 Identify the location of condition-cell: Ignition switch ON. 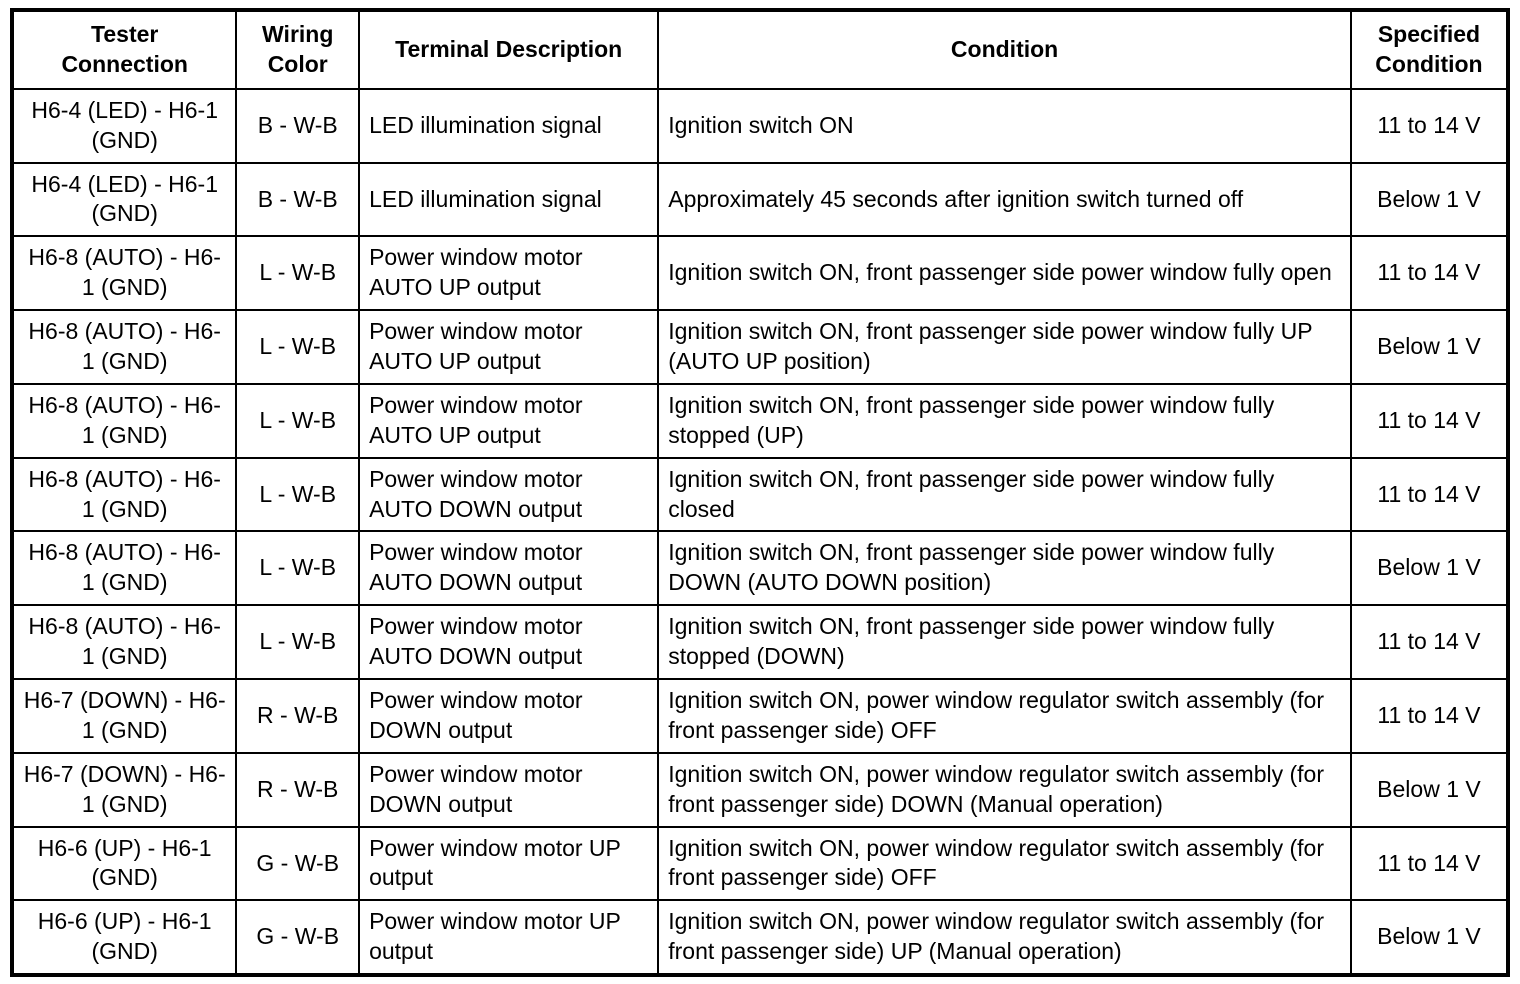
(1004, 125).